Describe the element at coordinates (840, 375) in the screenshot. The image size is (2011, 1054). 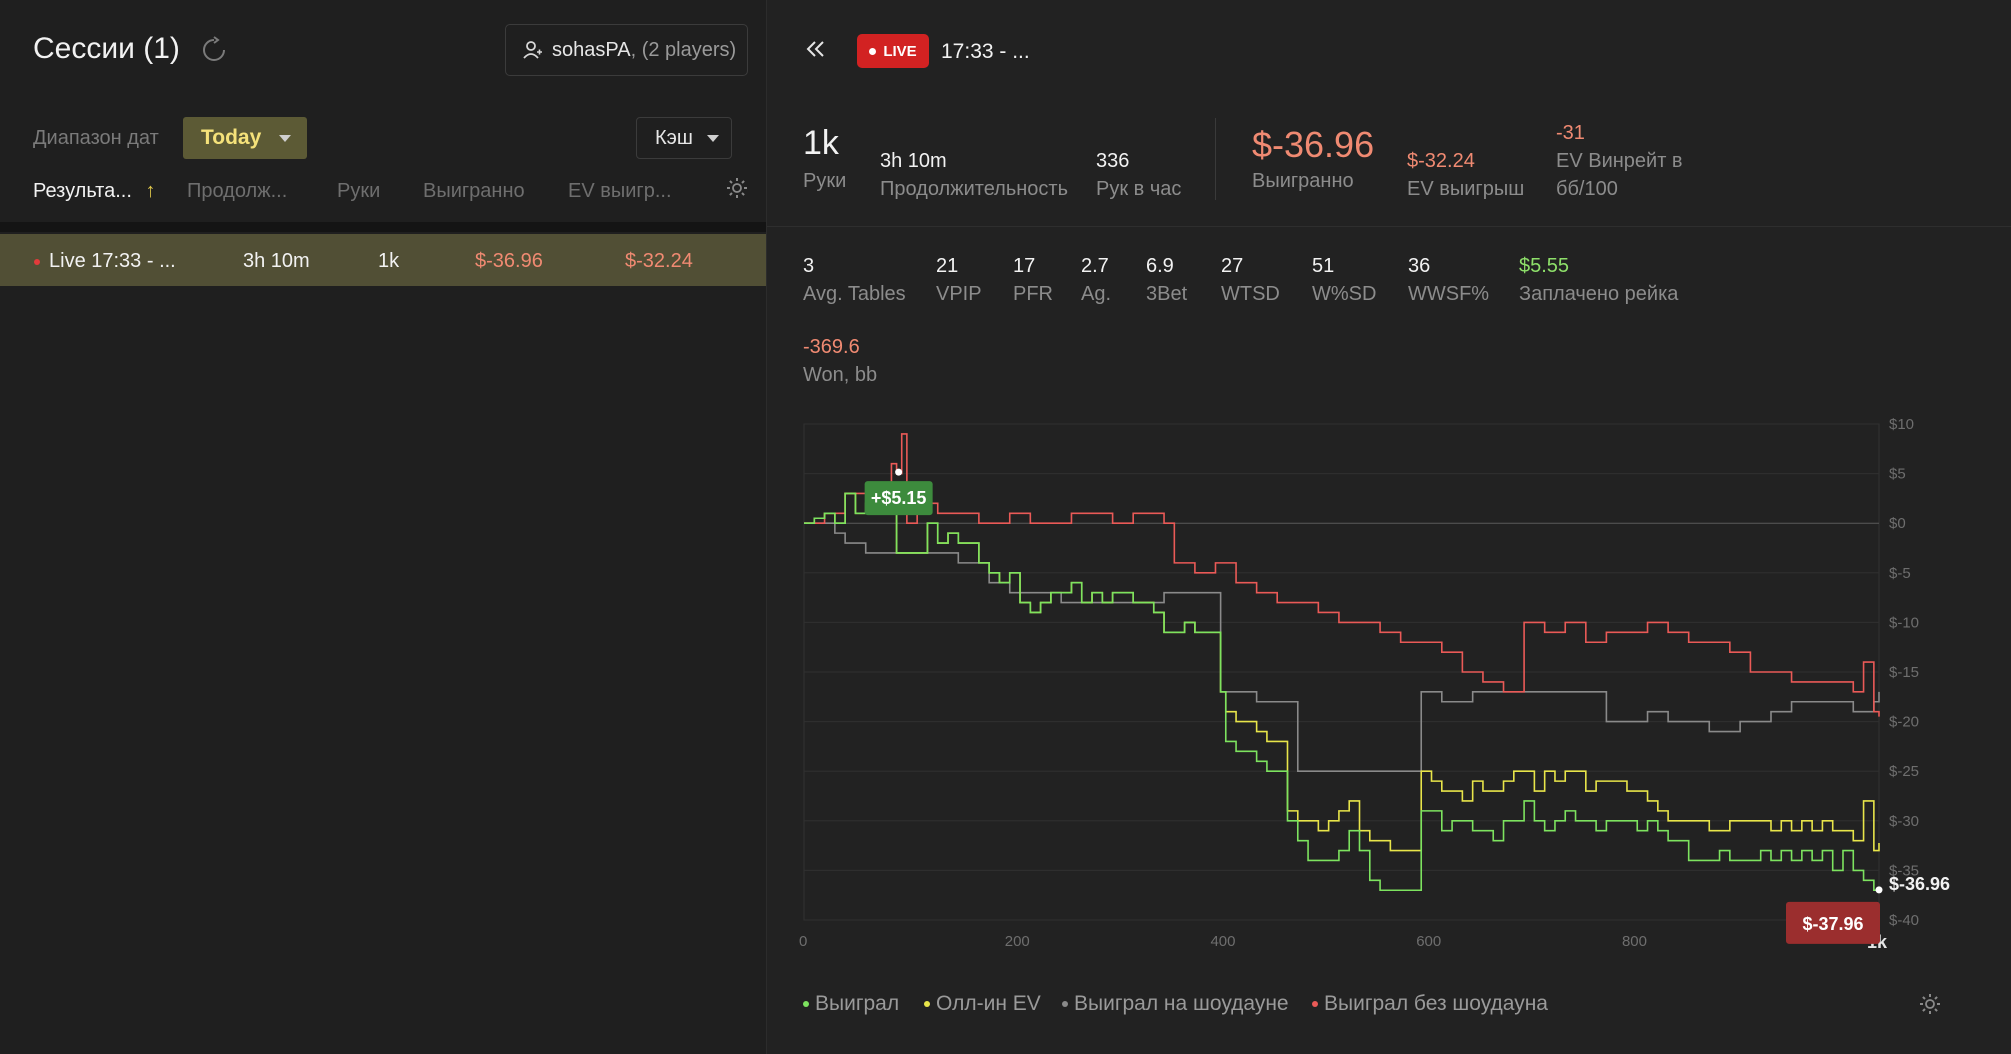
I see `won-bb-label: Won, bb` at that location.